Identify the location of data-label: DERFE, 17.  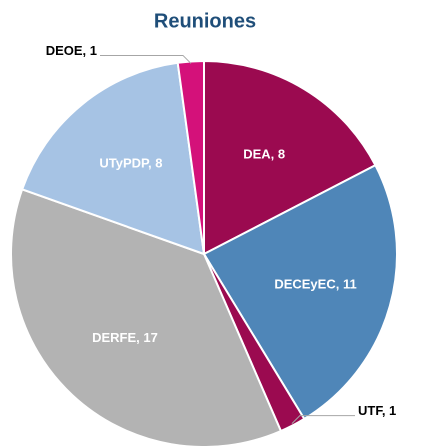
(125, 337).